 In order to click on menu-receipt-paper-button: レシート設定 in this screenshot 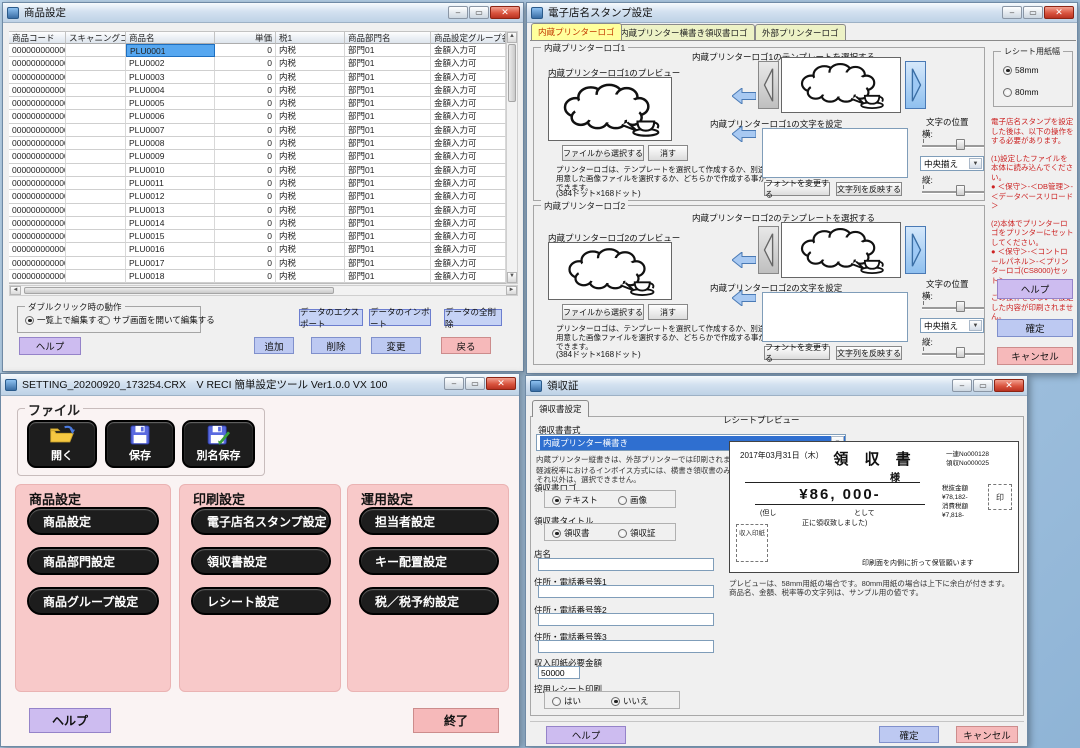, I will do `click(261, 601)`.